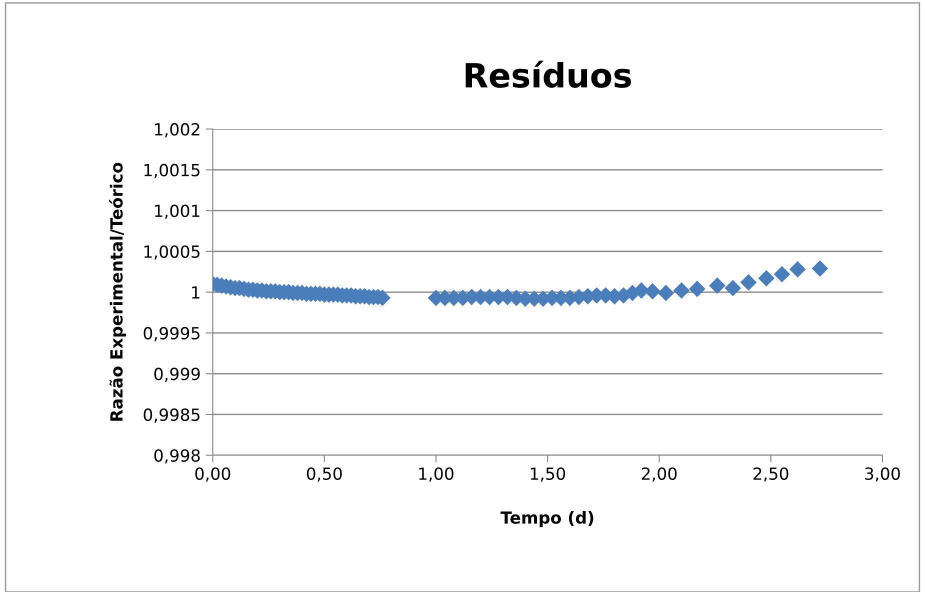  I want to click on y-tick-label: 1,001, so click(177, 211).